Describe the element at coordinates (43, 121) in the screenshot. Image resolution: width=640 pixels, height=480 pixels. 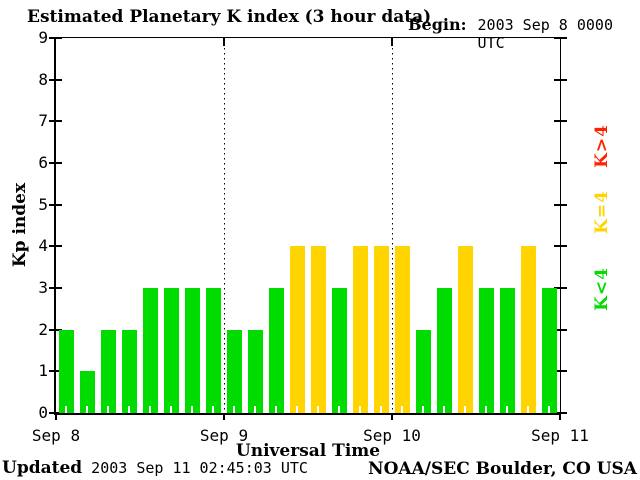
I see `y-axis-tick-label: 7` at that location.